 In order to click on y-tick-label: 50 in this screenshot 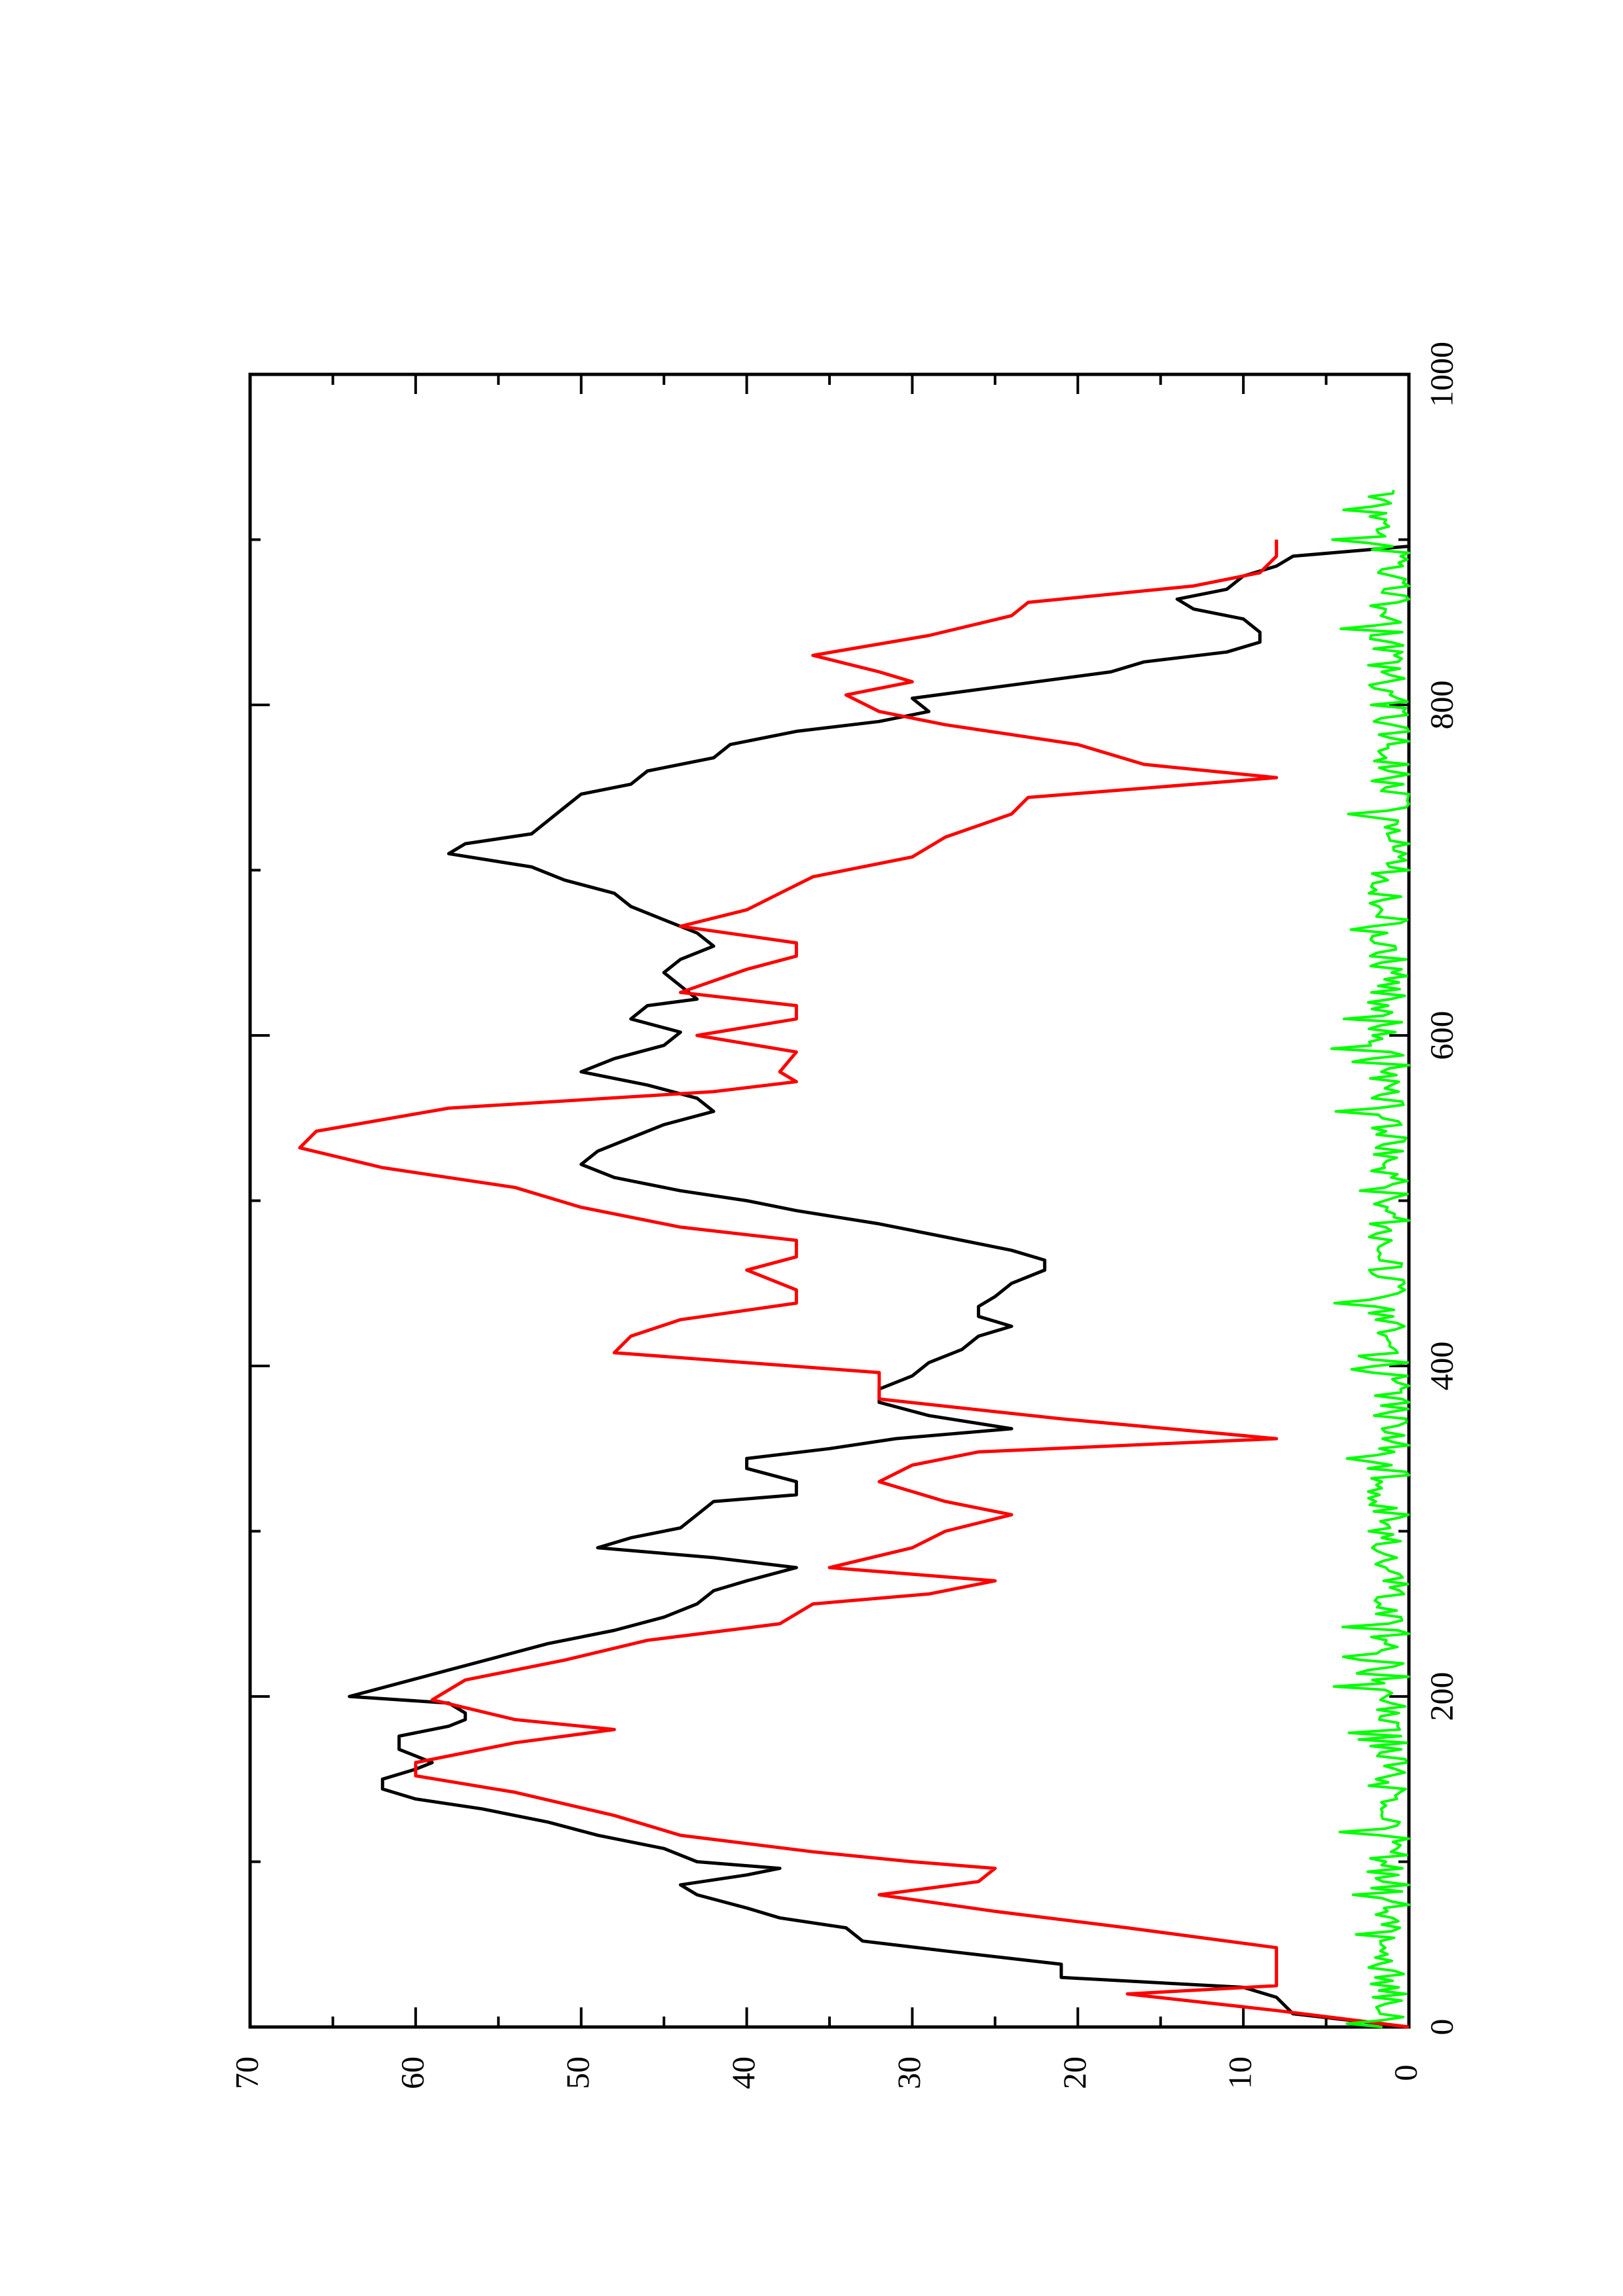, I will do `click(577, 2072)`.